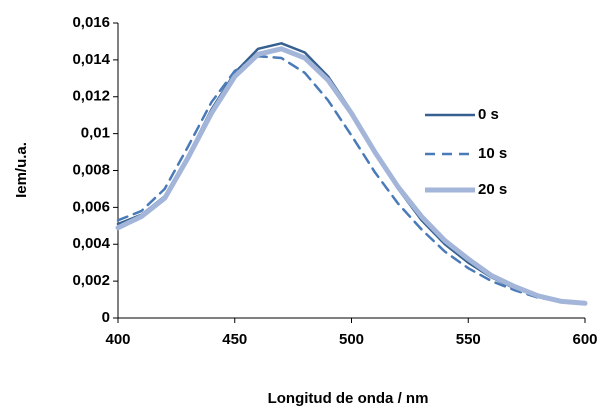  Describe the element at coordinates (234, 339) in the screenshot. I see `x-tick-label: 450` at that location.